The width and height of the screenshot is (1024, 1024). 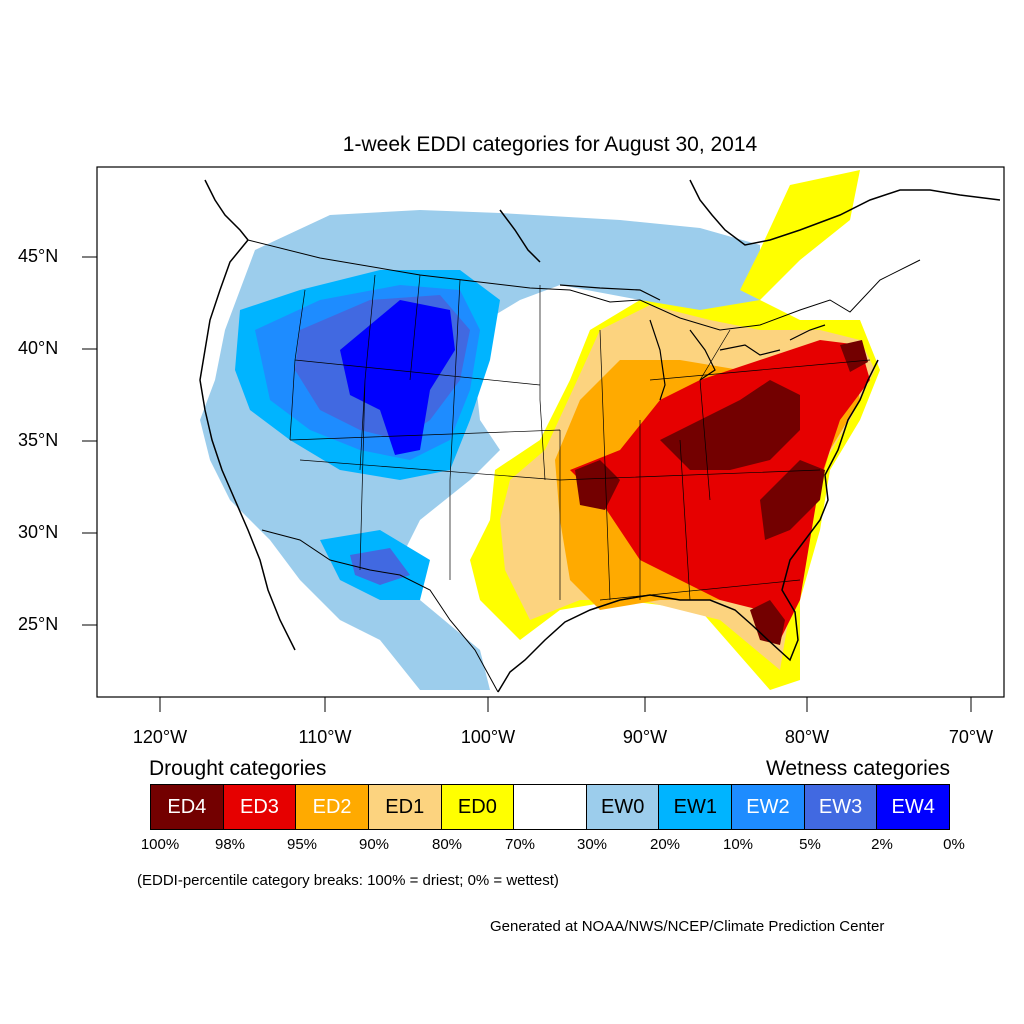 What do you see at coordinates (971, 737) in the screenshot?
I see `lon-label-70w: 70°W` at bounding box center [971, 737].